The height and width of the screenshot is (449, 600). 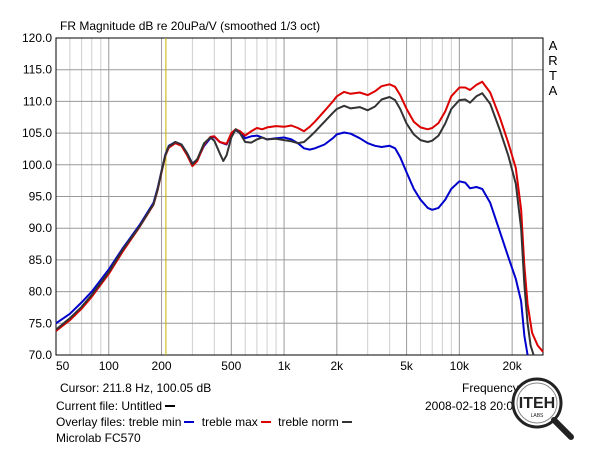 What do you see at coordinates (265, 421) in the screenshot?
I see `swatch-treble-max` at bounding box center [265, 421].